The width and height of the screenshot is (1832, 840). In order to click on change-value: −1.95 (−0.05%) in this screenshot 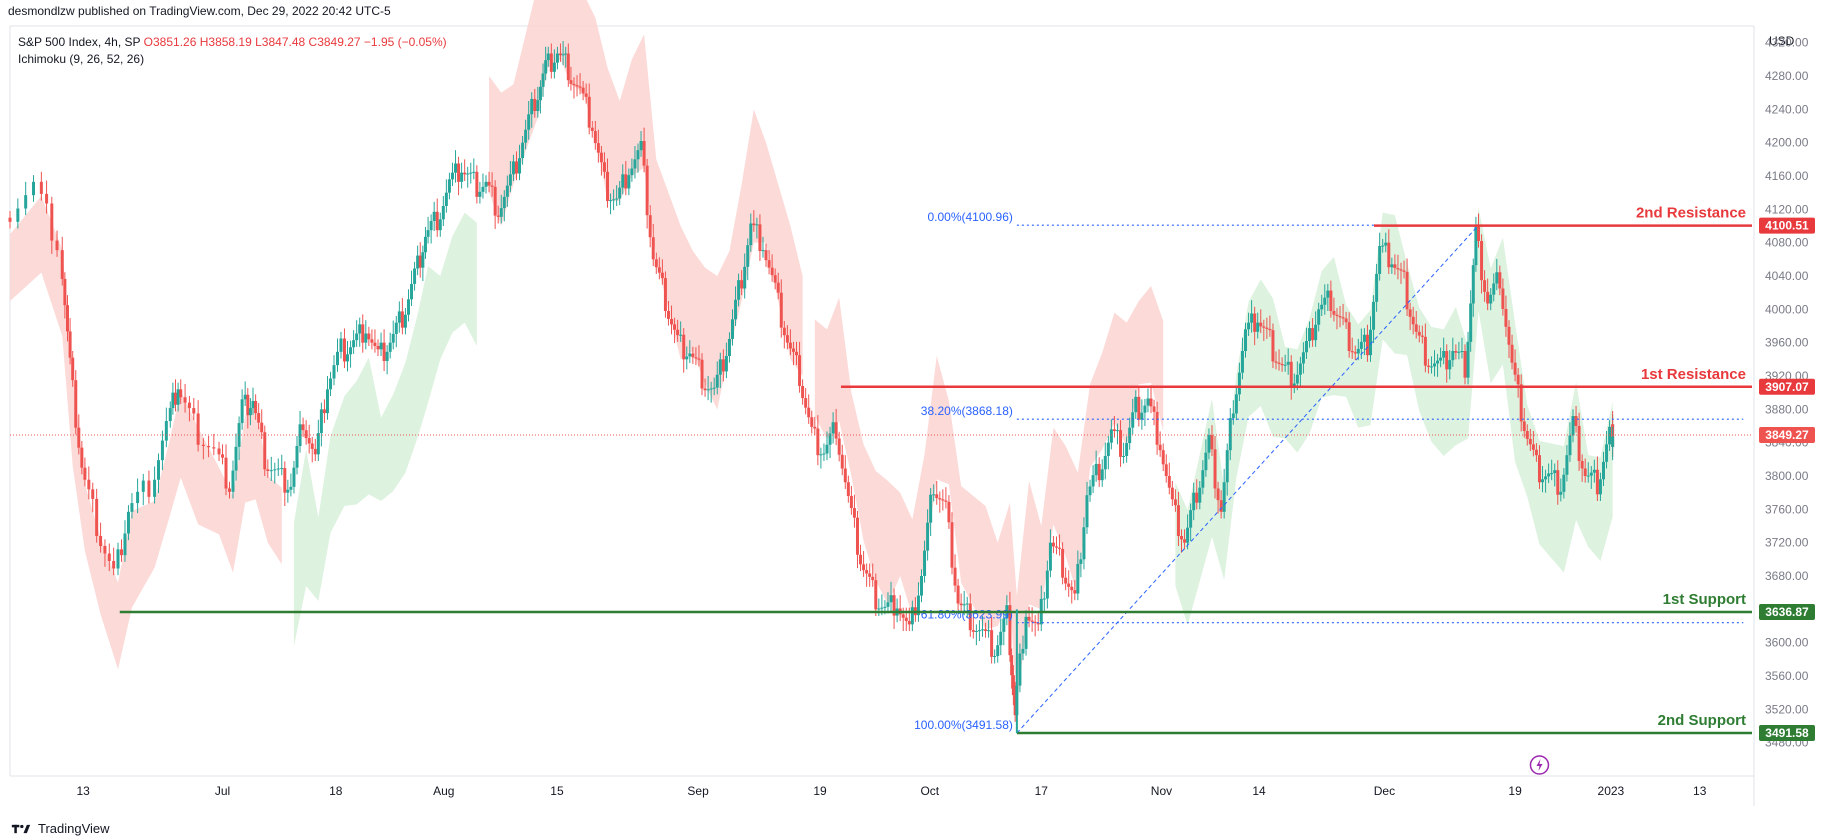, I will do `click(405, 42)`.